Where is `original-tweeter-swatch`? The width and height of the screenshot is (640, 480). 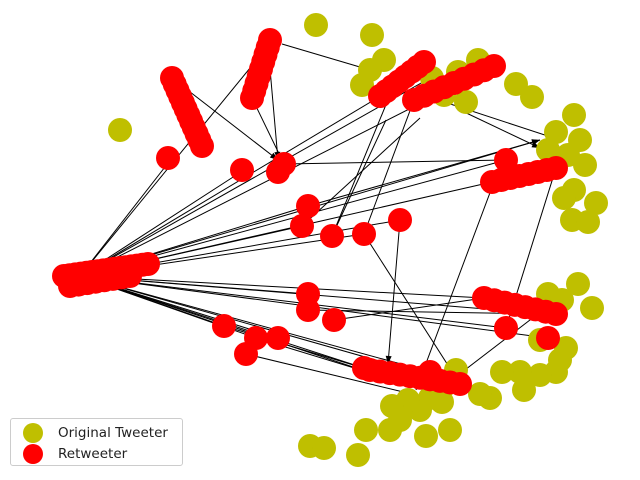 original-tweeter-swatch is located at coordinates (33, 433).